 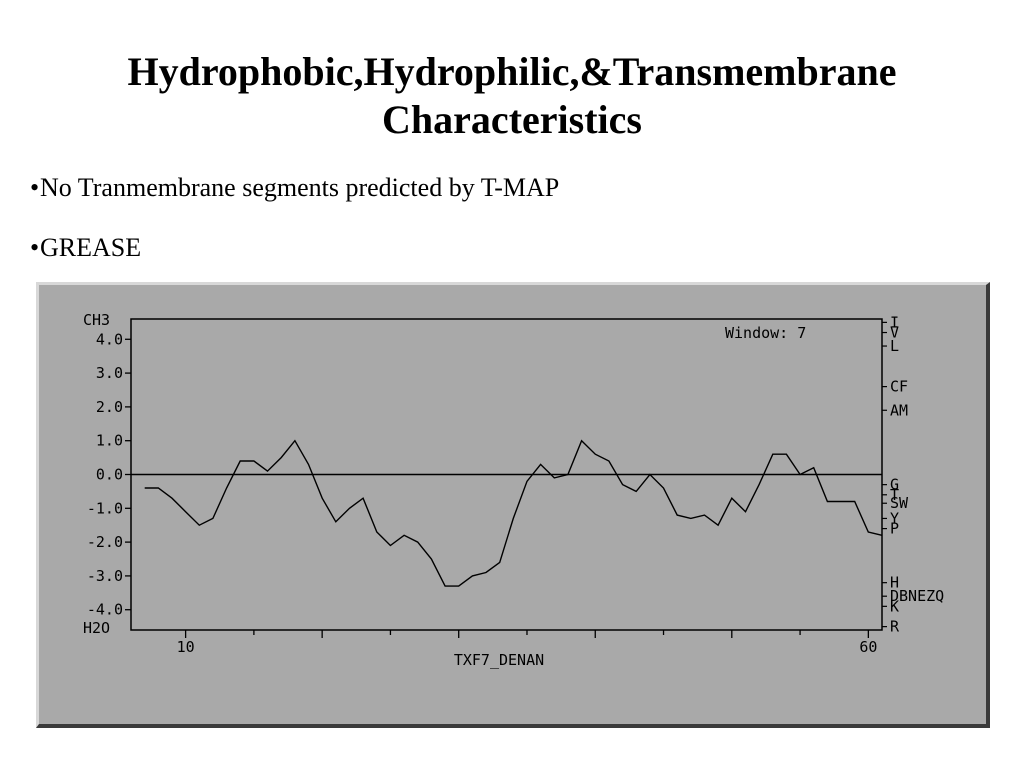 What do you see at coordinates (186, 647) in the screenshot?
I see `x-tick-label: 10` at bounding box center [186, 647].